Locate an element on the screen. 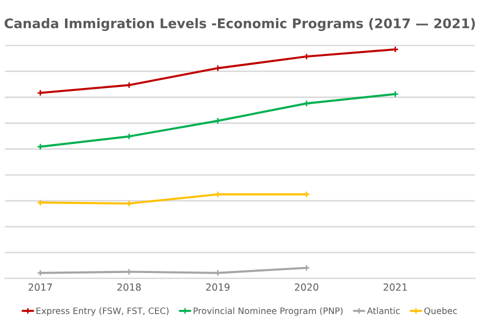 This screenshot has width=480, height=320. x-tick-label: 2021 is located at coordinates (395, 287).